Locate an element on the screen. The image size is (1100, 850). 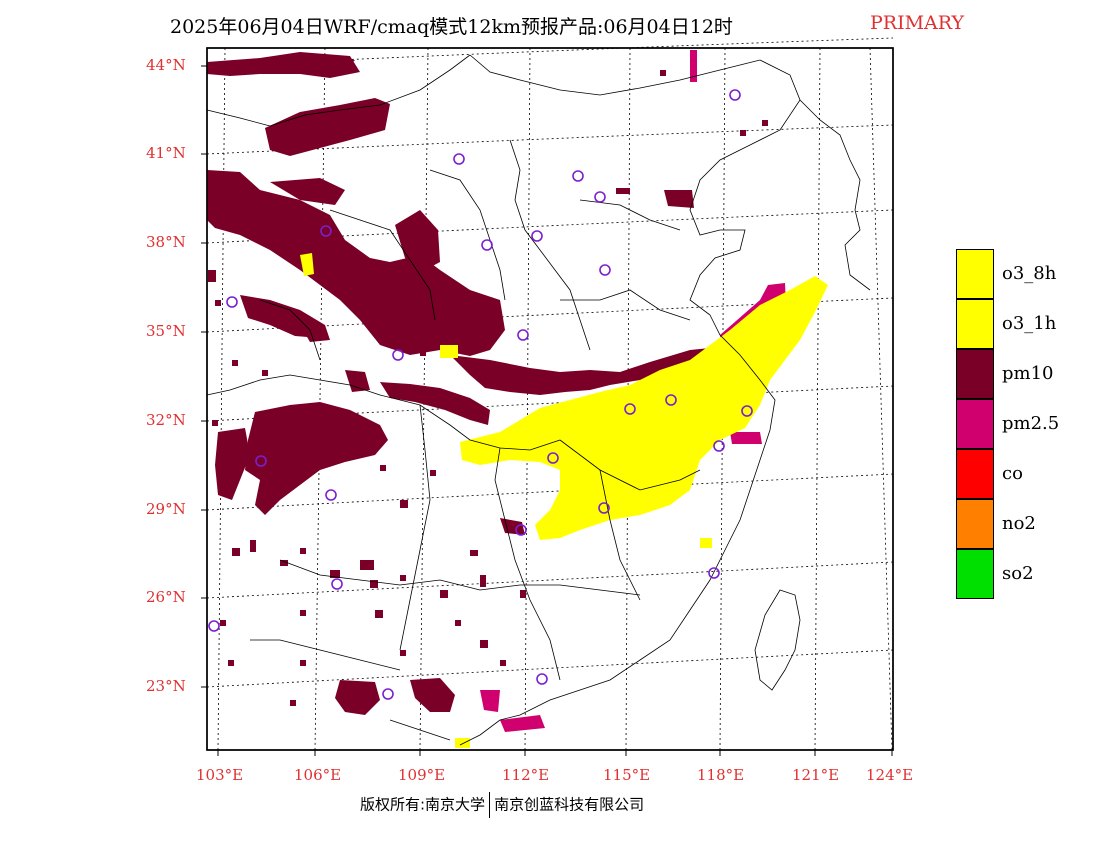
lon-label-115: 115°E is located at coordinates (627, 775).